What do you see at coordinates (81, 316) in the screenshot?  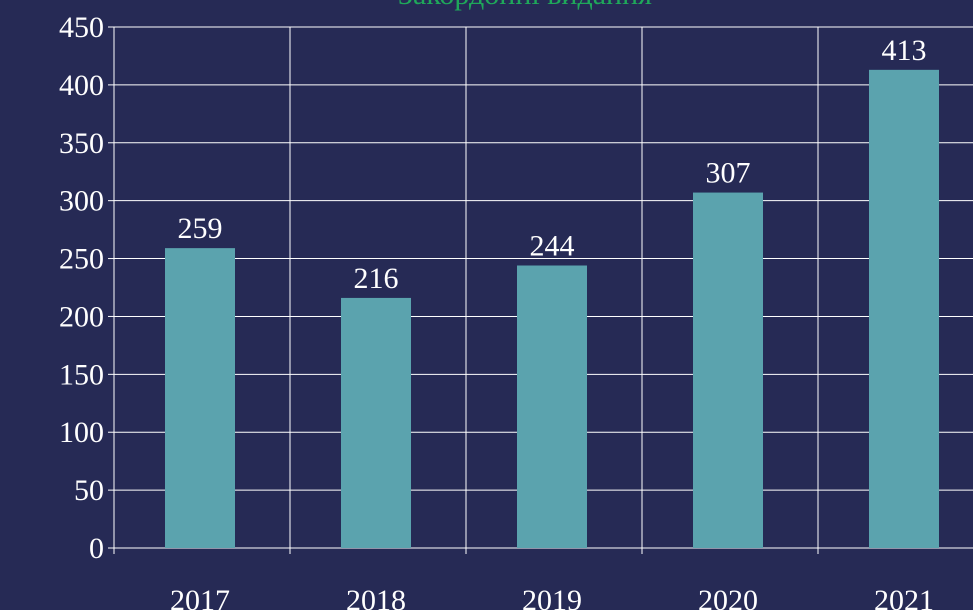 I see `y-tick-label: 200` at bounding box center [81, 316].